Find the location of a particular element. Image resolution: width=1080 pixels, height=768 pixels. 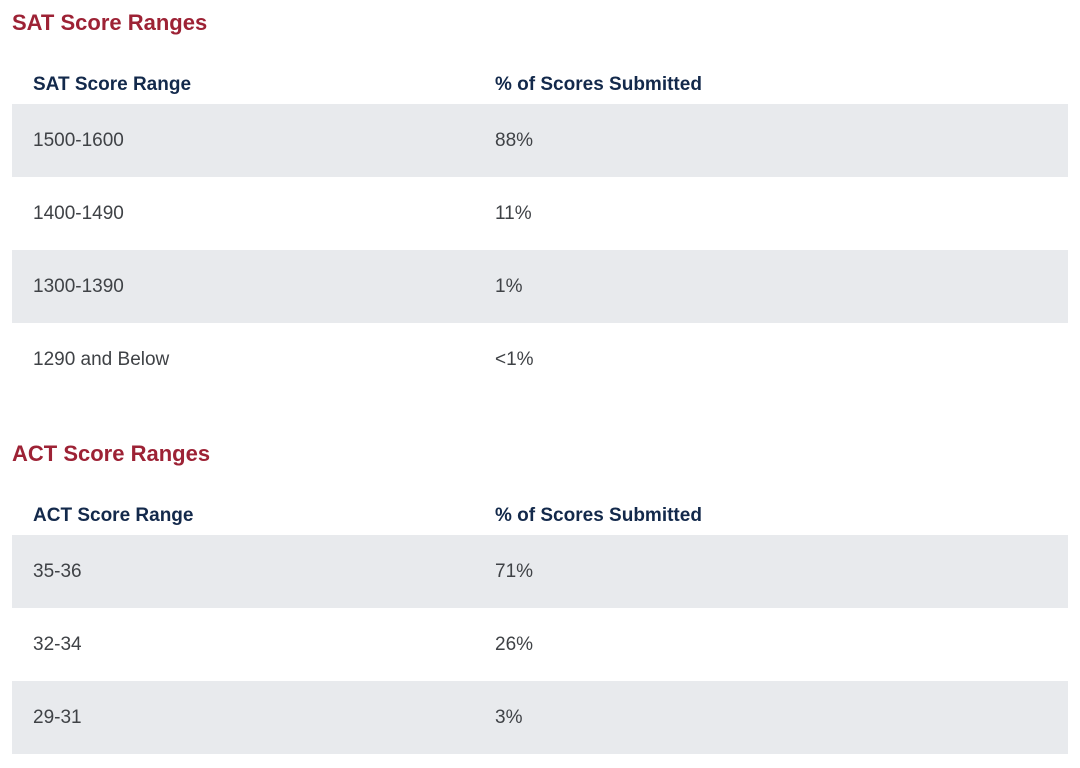

table-header-row: SAT Score Range % of Scores Submitted is located at coordinates (540, 87).